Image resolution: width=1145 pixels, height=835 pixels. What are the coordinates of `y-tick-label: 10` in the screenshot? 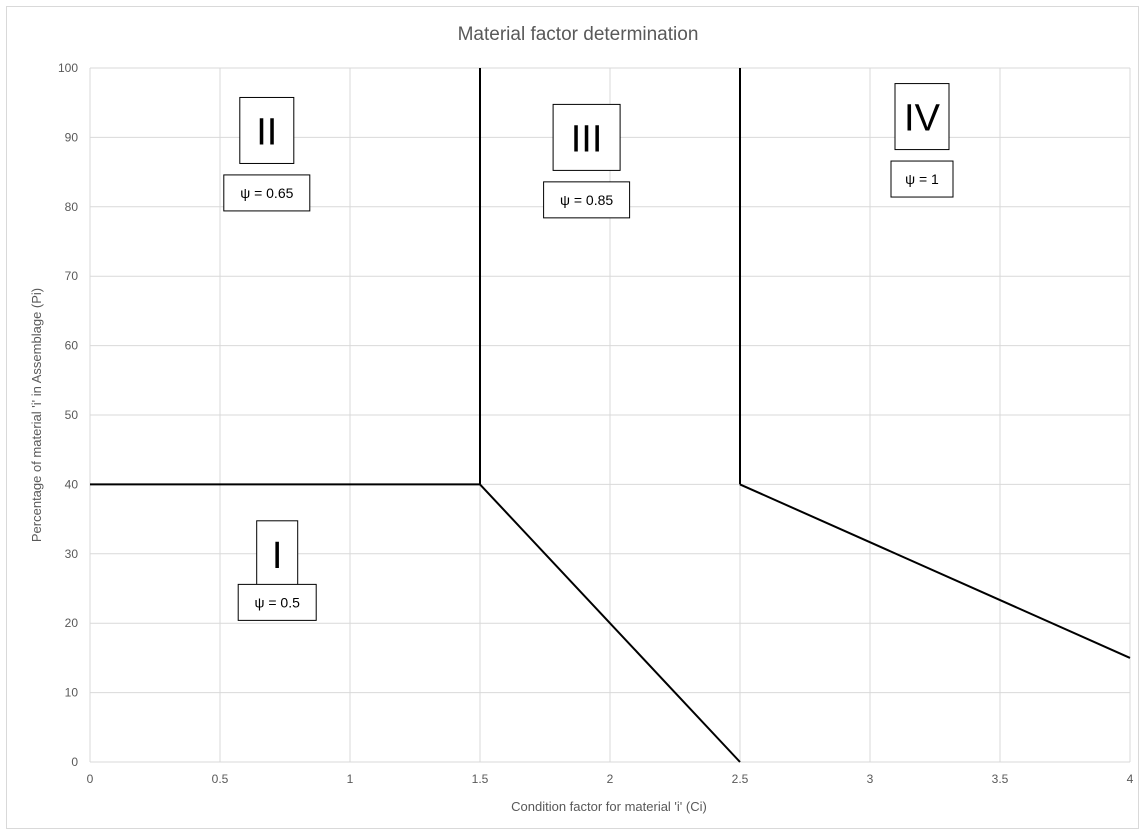 It's located at (72, 693).